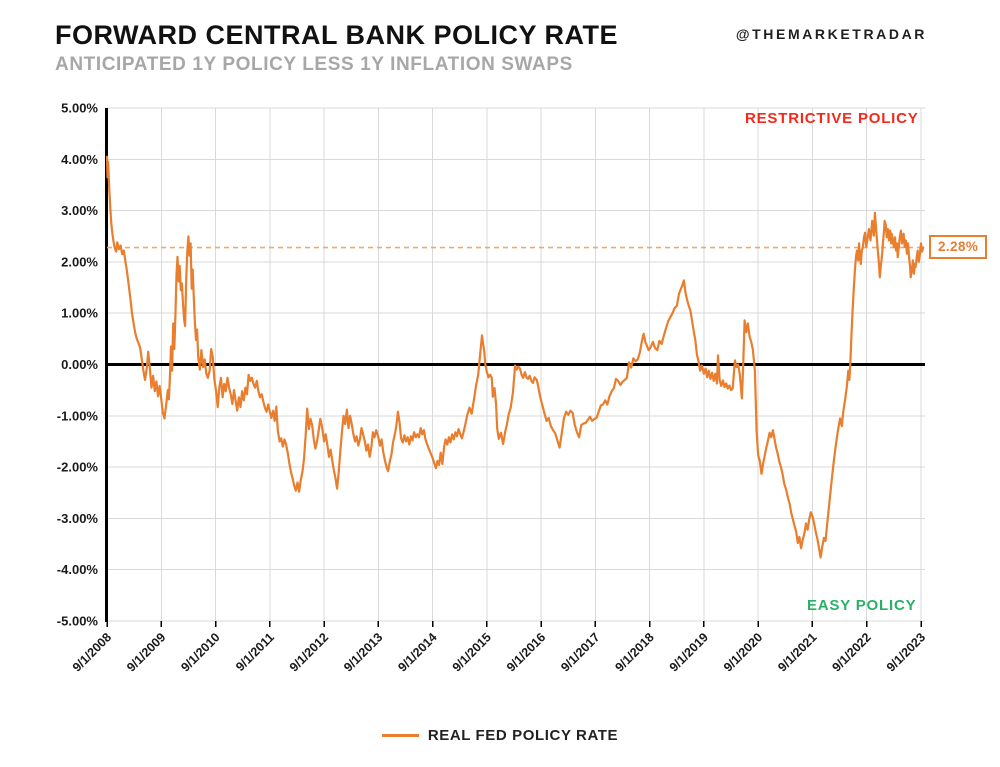 The height and width of the screenshot is (767, 1000). Describe the element at coordinates (79, 210) in the screenshot. I see `svg-text: 3.00%` at that location.